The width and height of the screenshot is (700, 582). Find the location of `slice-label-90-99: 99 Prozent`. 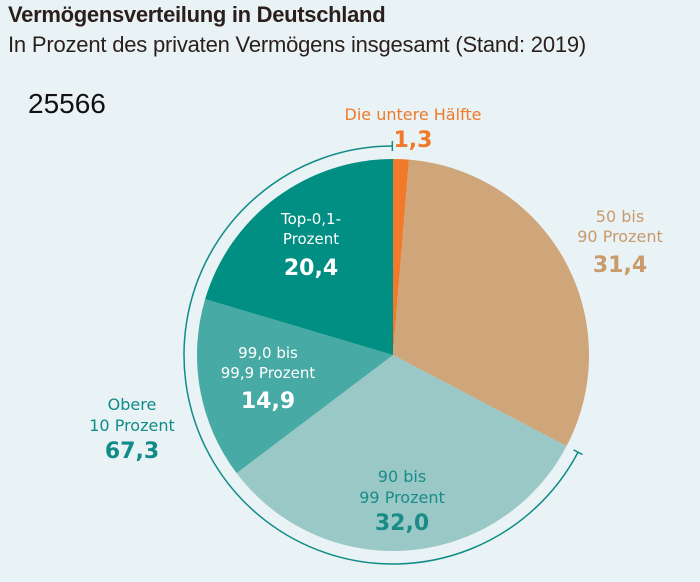

slice-label-90-99: 99 Prozent is located at coordinates (401, 497).